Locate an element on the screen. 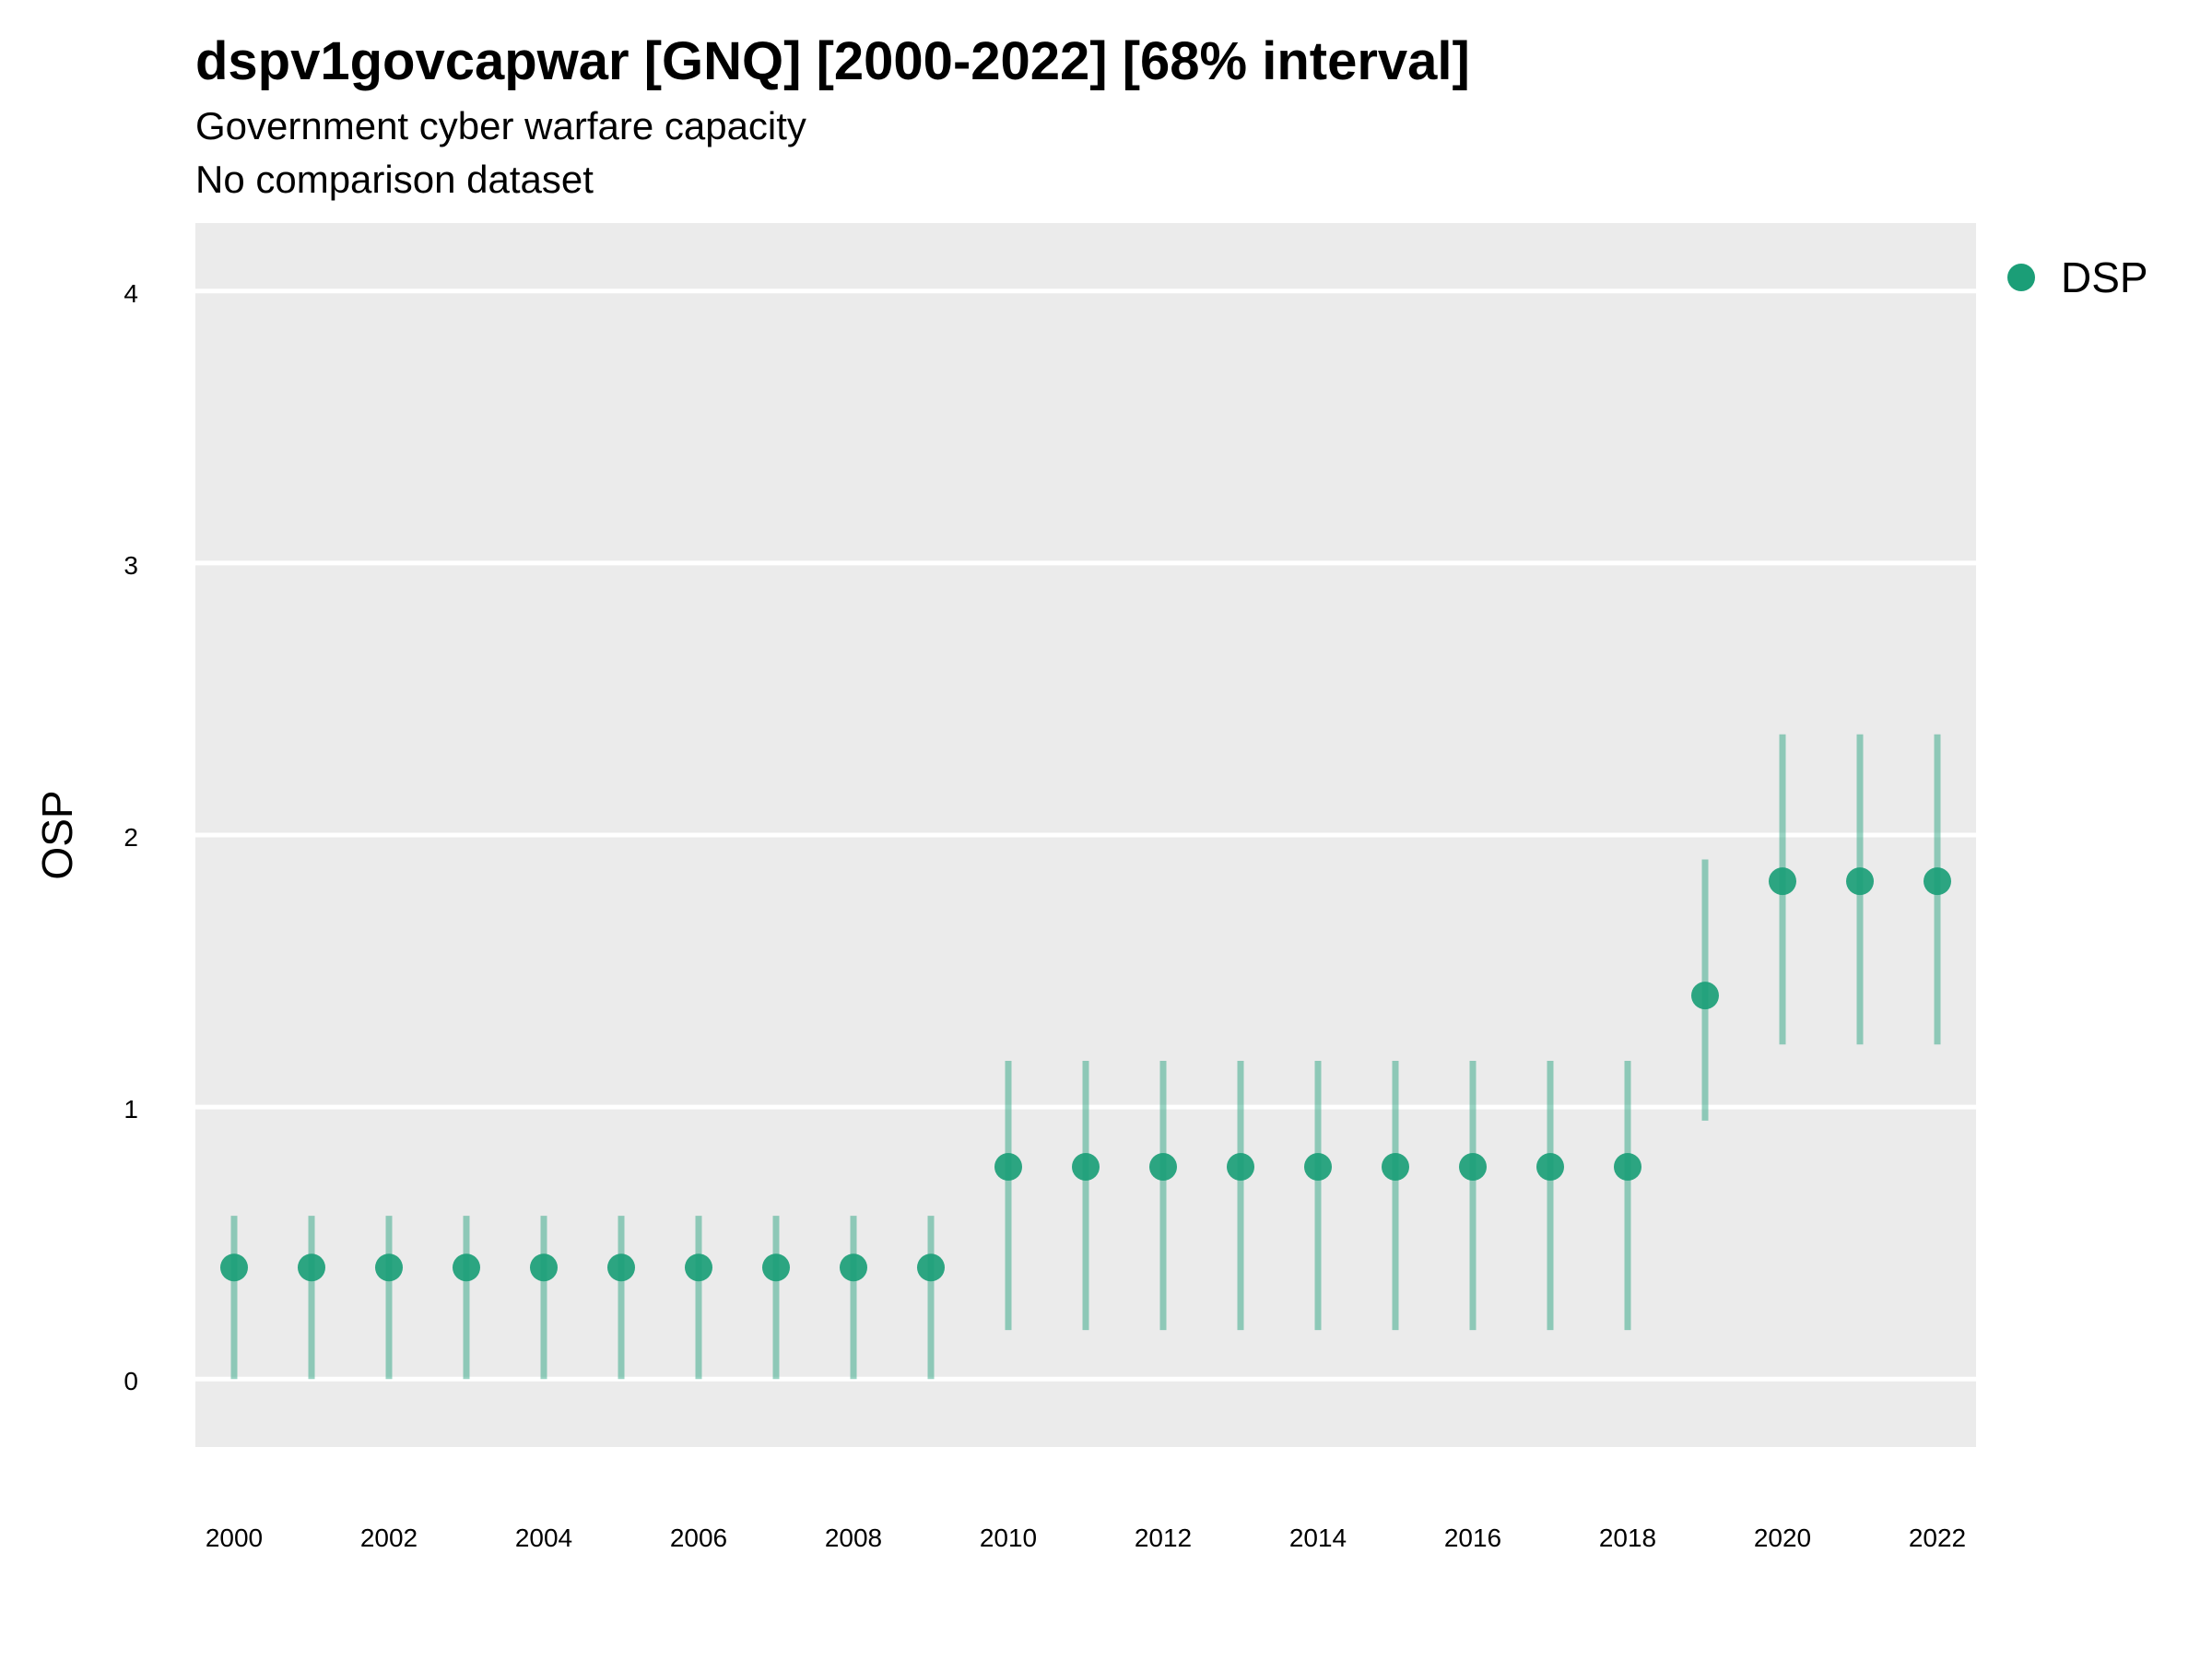 The height and width of the screenshot is (1659, 2212). x-tick-label: 2006 is located at coordinates (698, 1538).